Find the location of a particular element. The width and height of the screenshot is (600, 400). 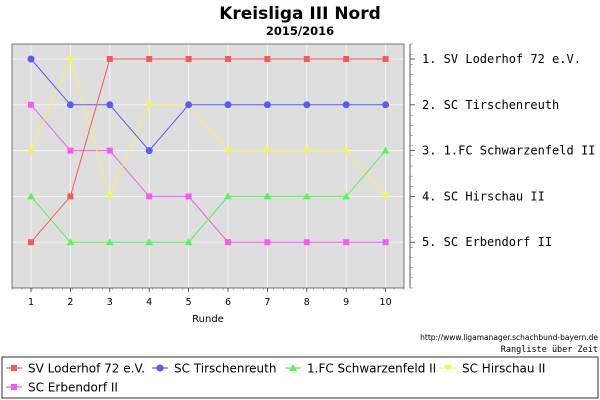

legend-label: SC Hirschau II is located at coordinates (503, 369).